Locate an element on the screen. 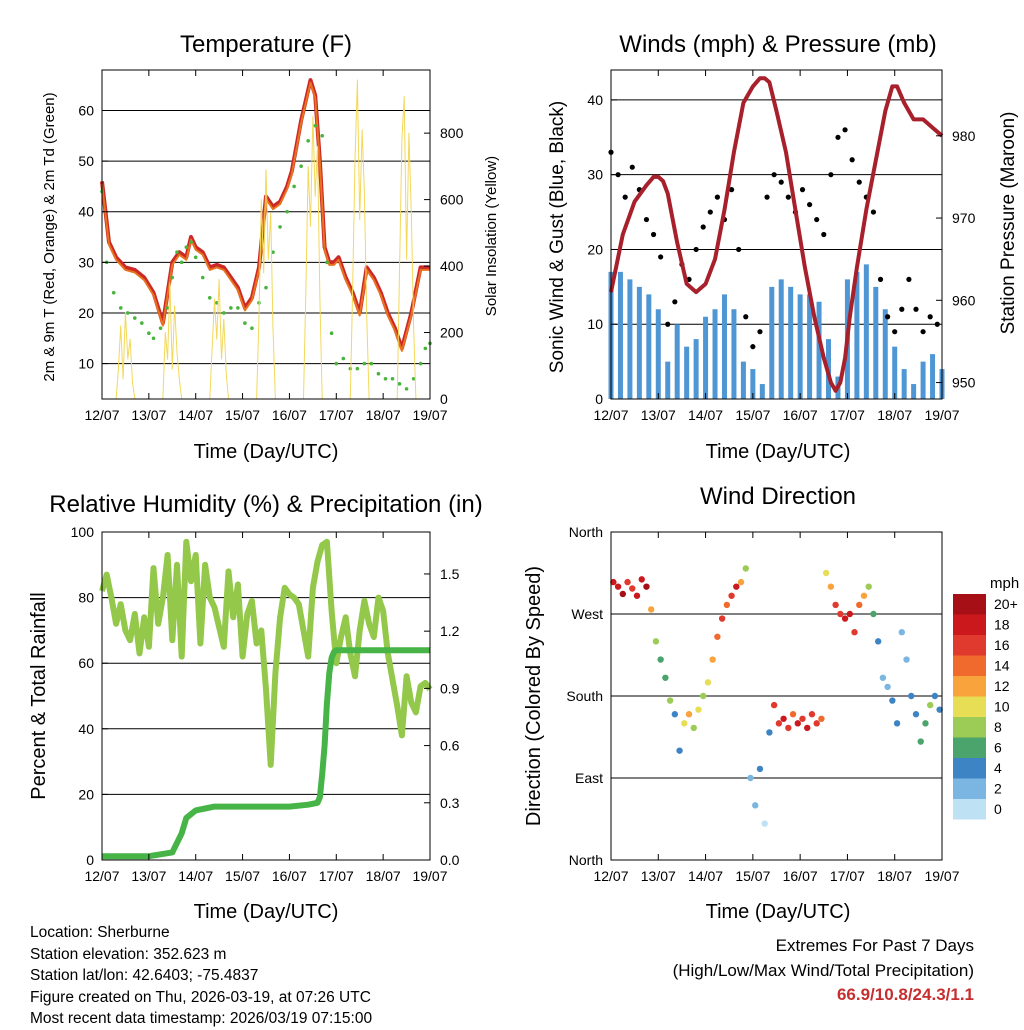 Image resolution: width=1024 pixels, height=1030 pixels. humidity-ylabel: Percent & Total Rainfall is located at coordinates (39, 696).